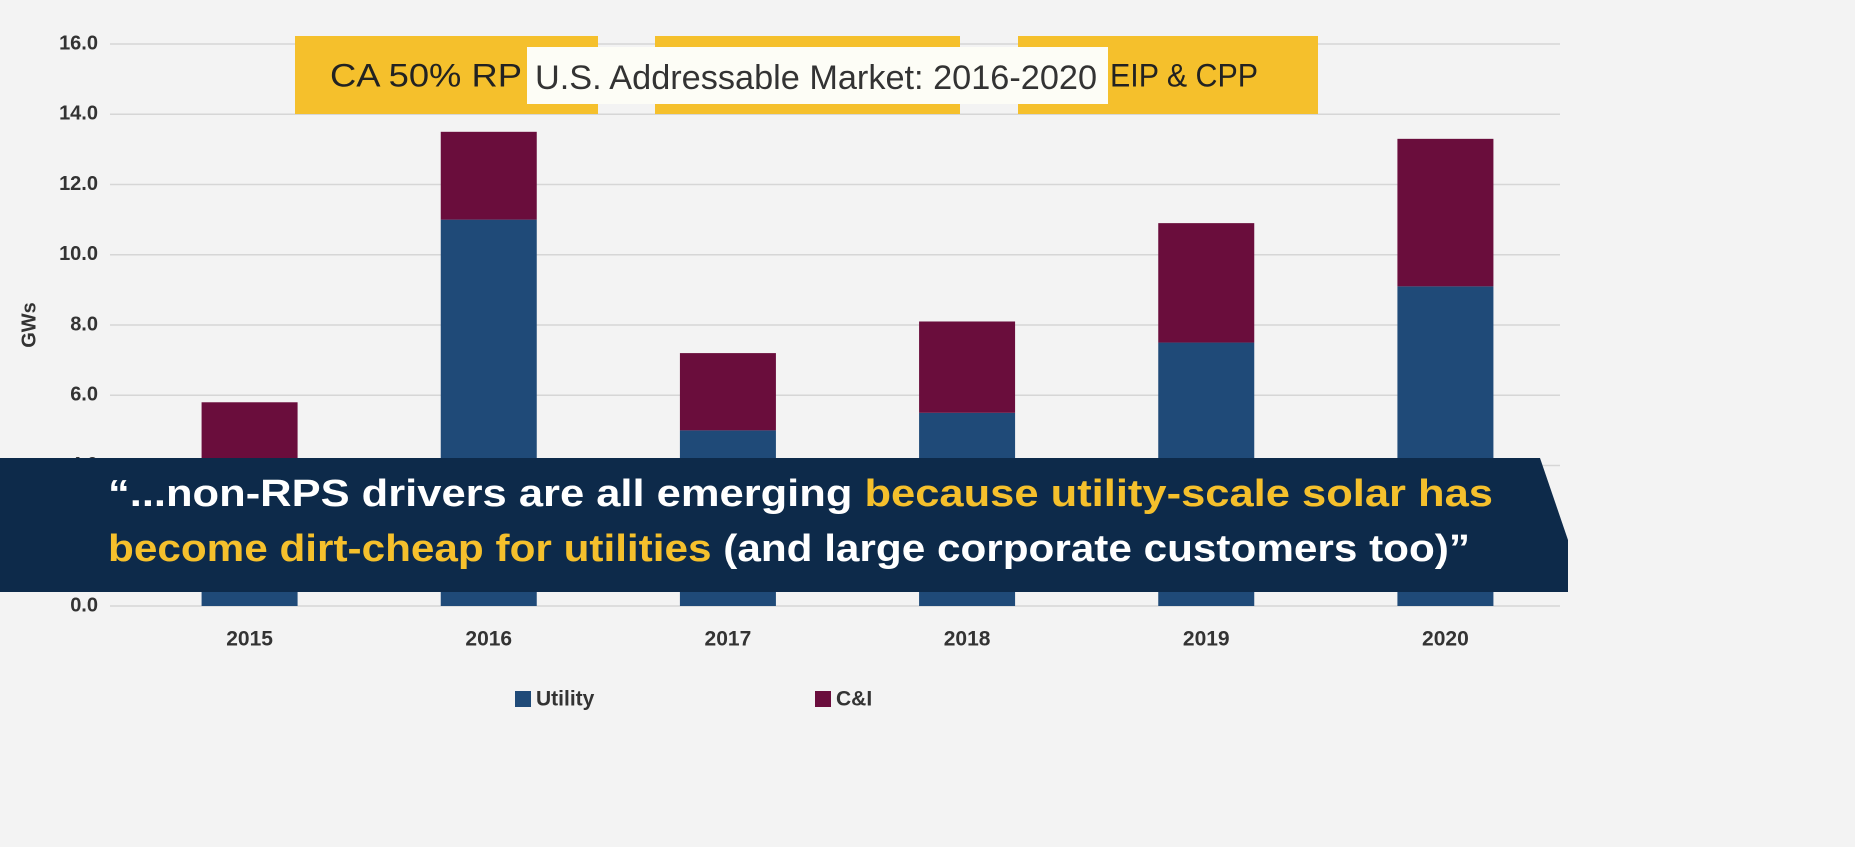  Describe the element at coordinates (488, 639) in the screenshot. I see `x-tick-label: 2016` at that location.